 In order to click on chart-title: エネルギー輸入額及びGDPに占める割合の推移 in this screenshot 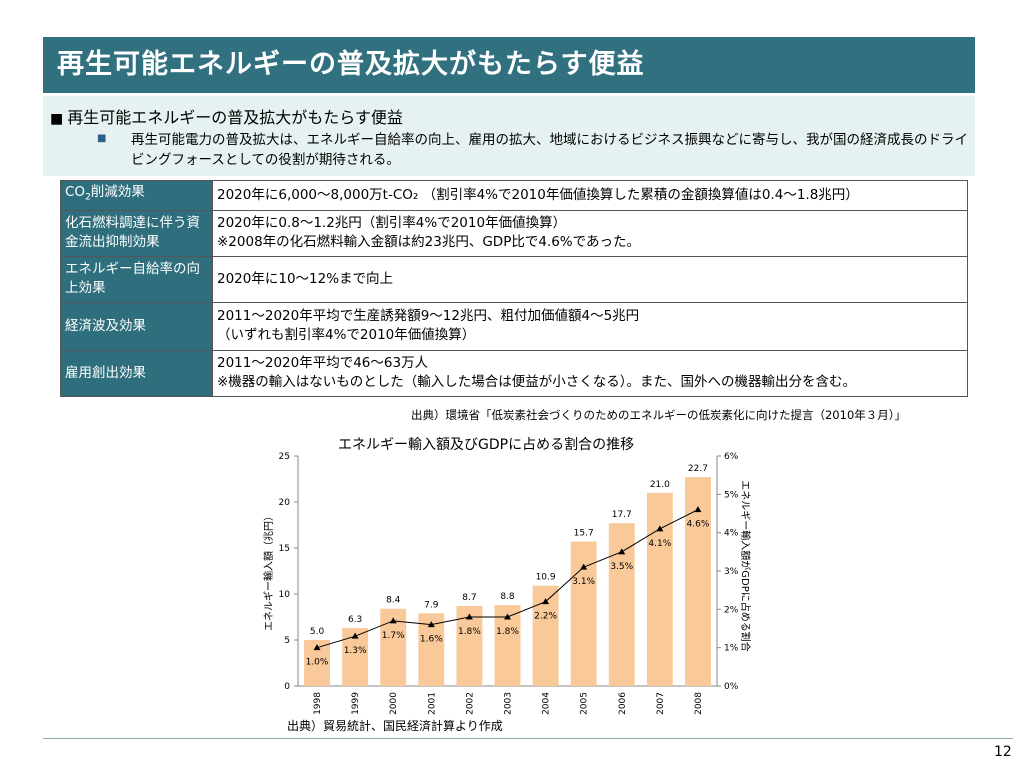, I will do `click(486, 445)`.